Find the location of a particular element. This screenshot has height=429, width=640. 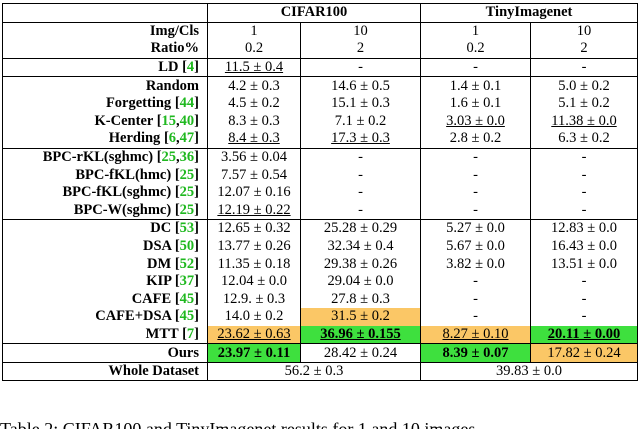

result-cell: 25.28 ± 0.29 is located at coordinates (360, 228).